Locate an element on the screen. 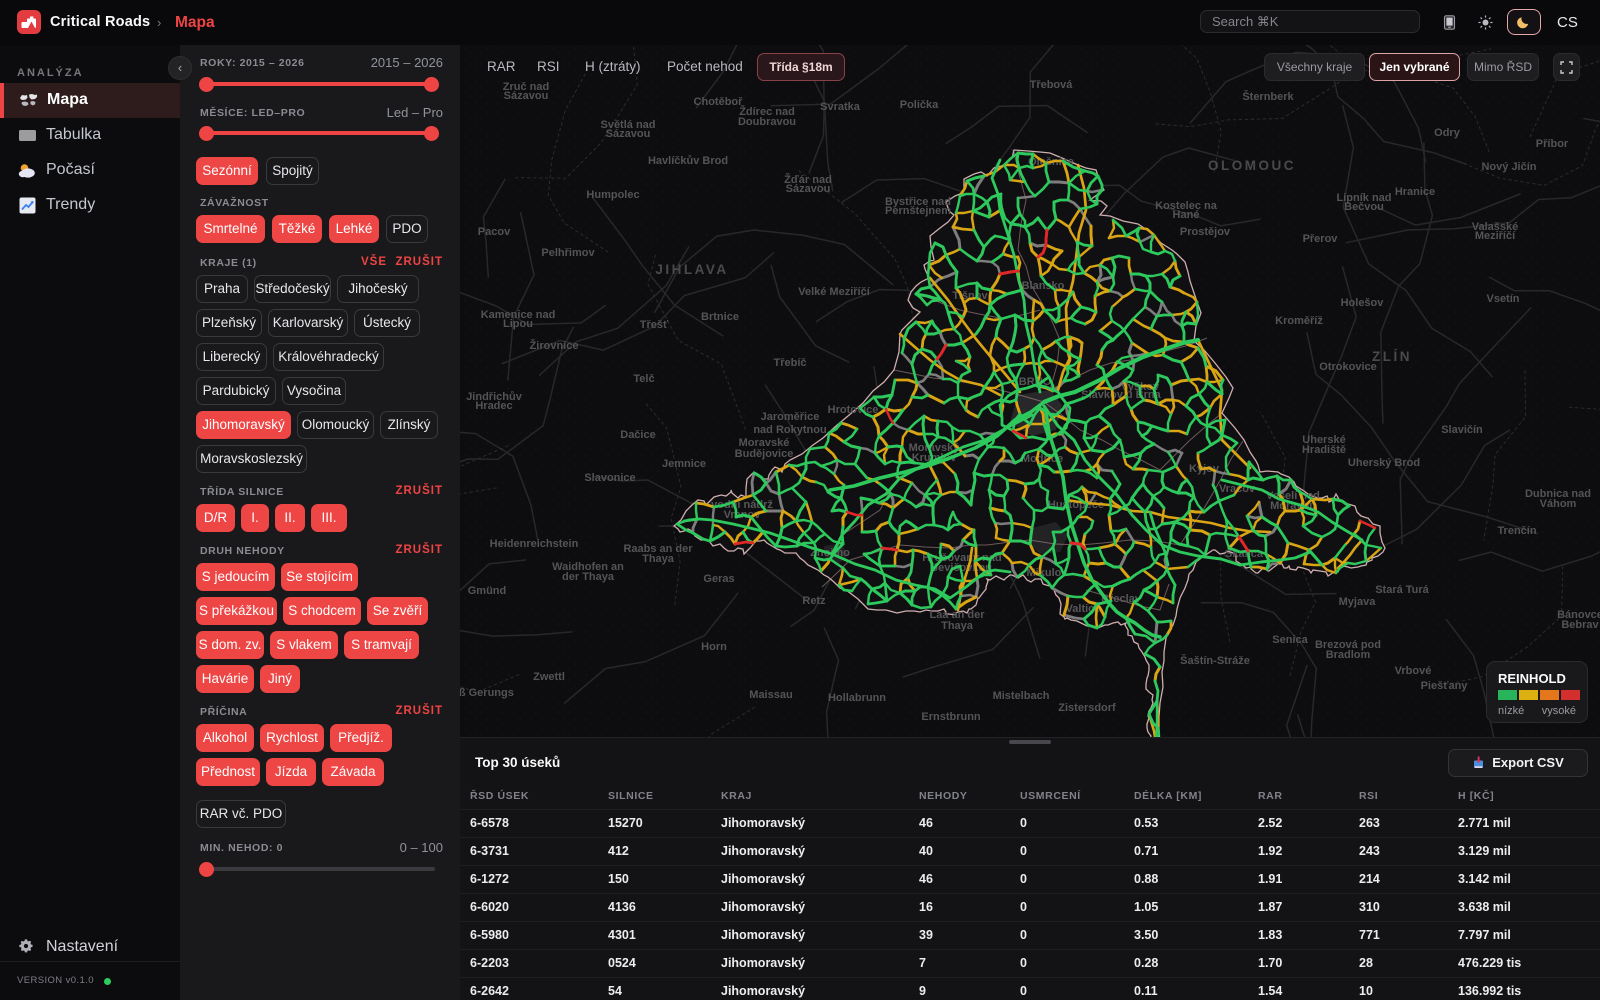  svg-text: Hané is located at coordinates (1186, 215).